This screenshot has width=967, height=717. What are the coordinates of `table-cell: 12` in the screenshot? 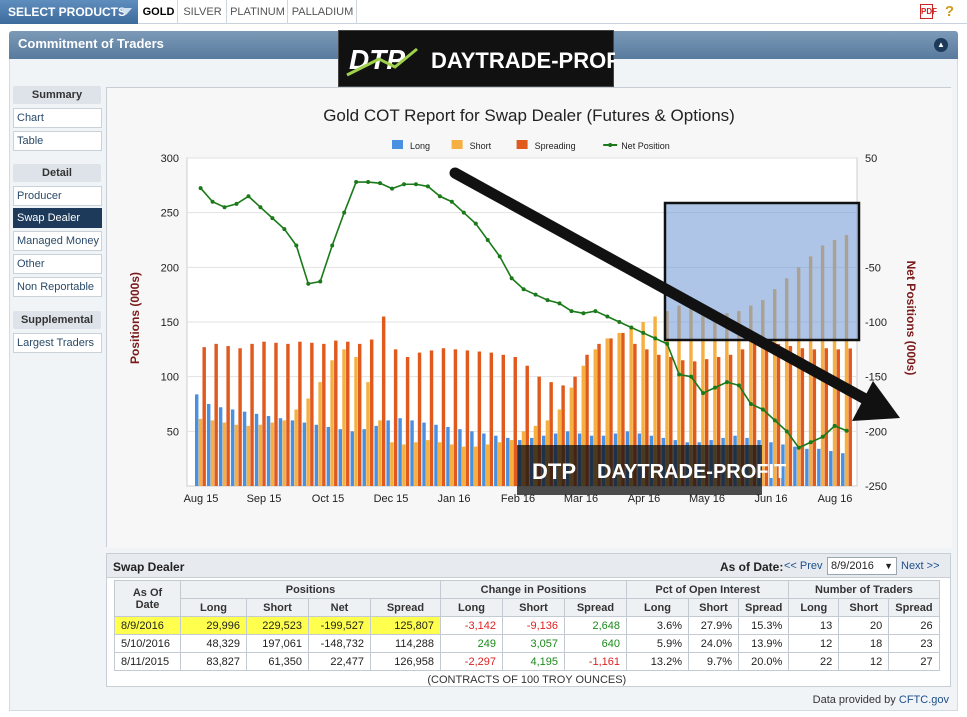 It's located at (814, 643).